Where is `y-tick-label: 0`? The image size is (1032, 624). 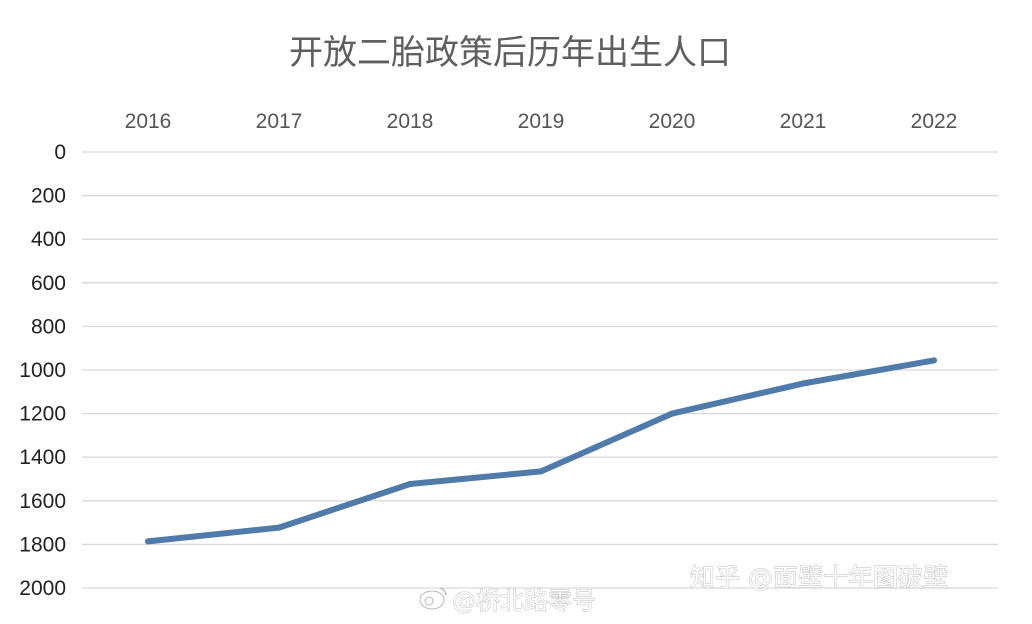
y-tick-label: 0 is located at coordinates (60, 152).